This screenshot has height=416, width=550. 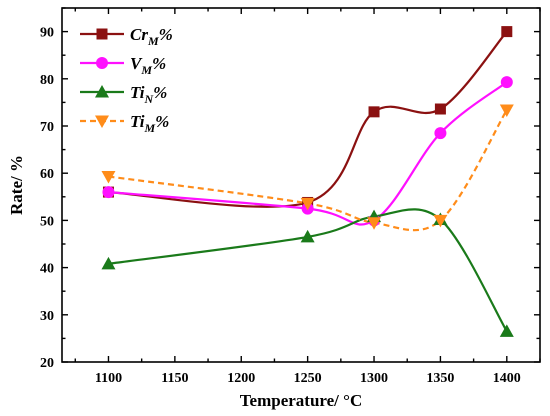 I want to click on y-tick-label-90: 90, so click(x=47, y=33).